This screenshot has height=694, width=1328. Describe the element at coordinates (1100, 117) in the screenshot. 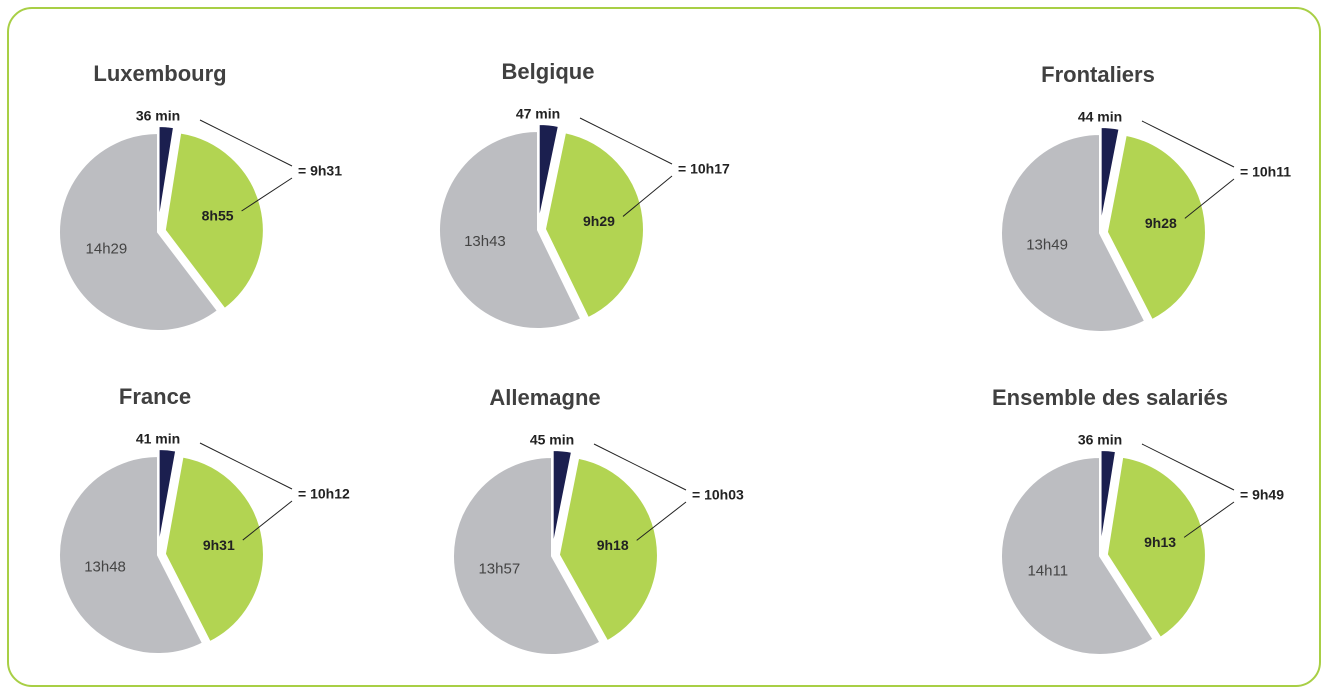

I see `value-label: 44 min` at that location.